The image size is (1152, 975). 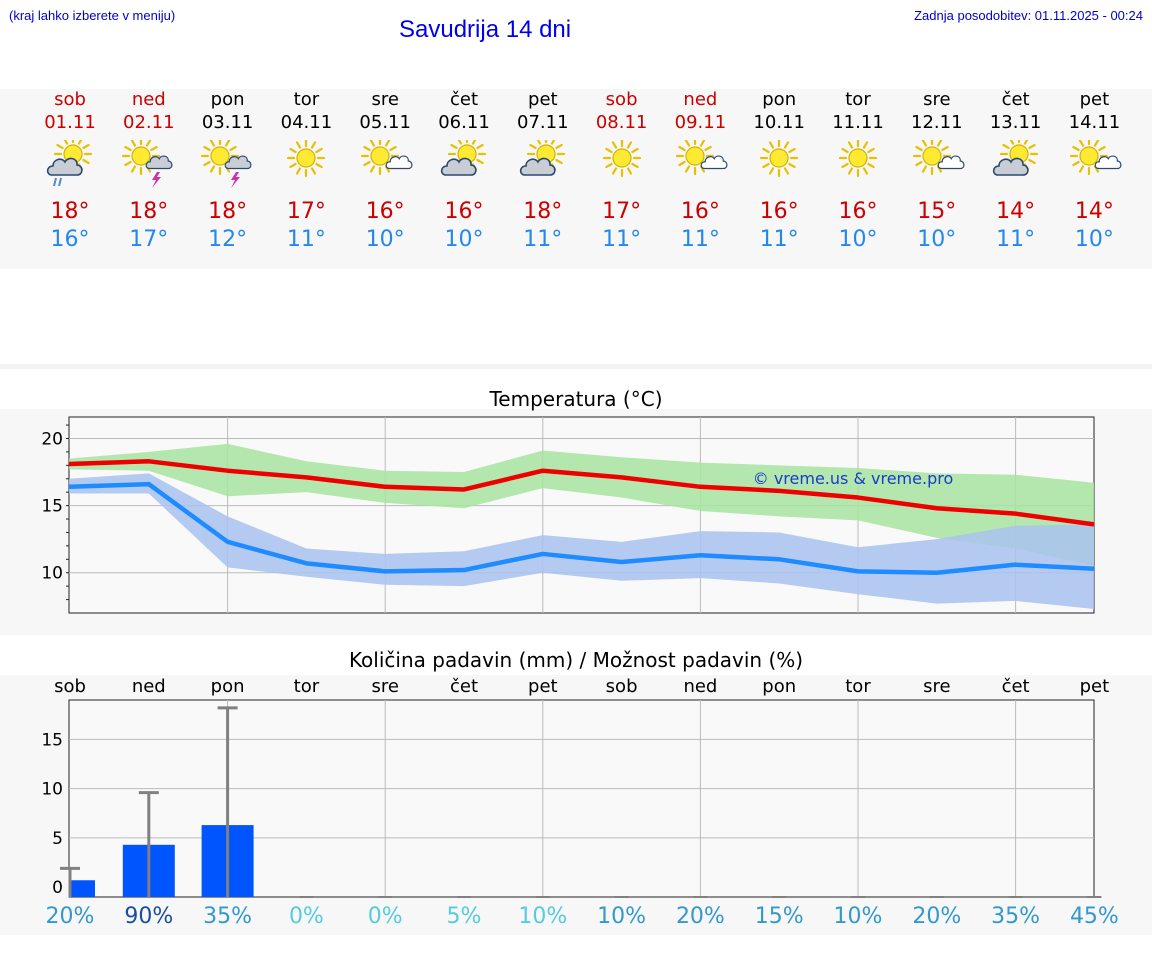 I want to click on day-name: tor, so click(x=306, y=99).